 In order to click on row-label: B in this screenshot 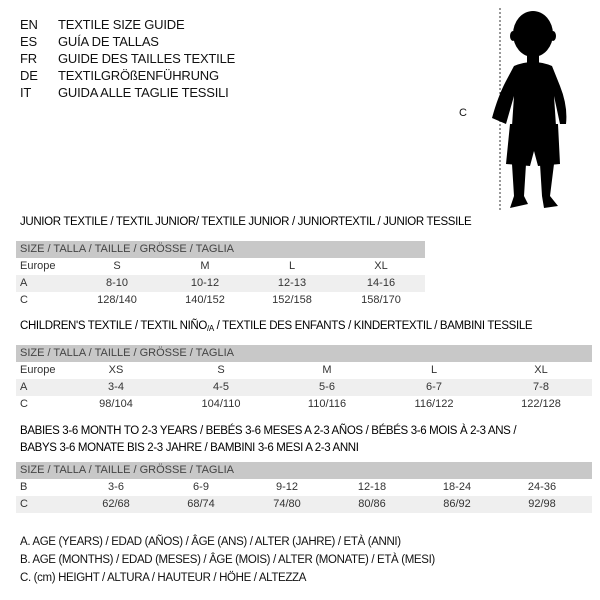, I will do `click(24, 487)`.